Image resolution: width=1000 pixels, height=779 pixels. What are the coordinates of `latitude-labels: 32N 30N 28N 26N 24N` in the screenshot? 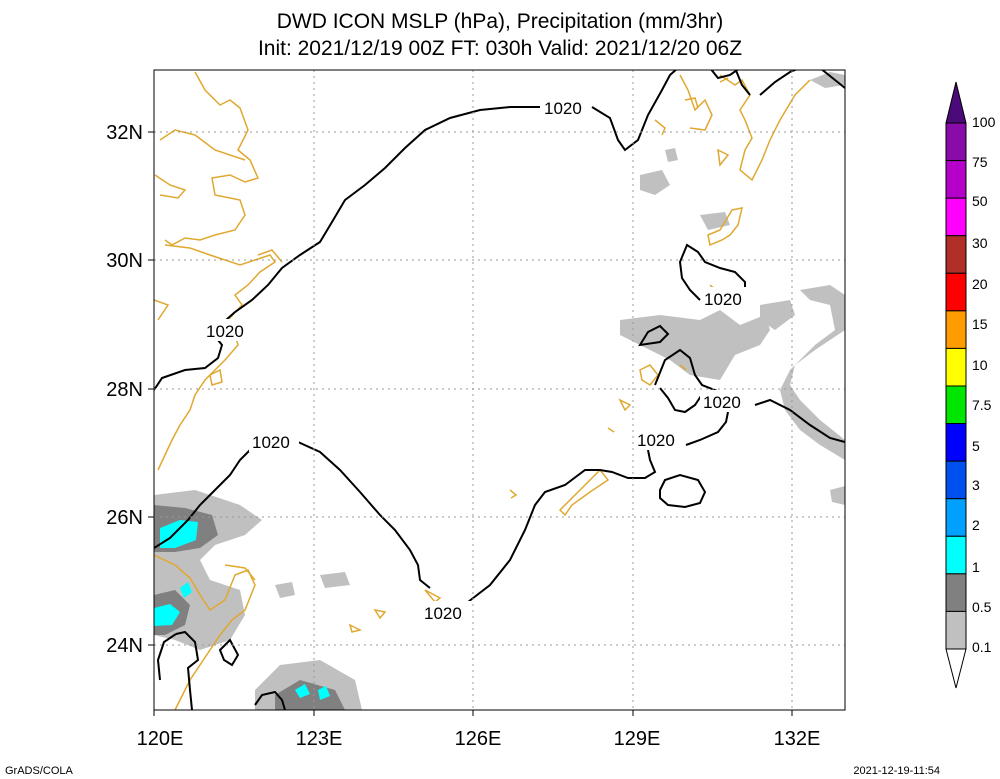 It's located at (124, 389).